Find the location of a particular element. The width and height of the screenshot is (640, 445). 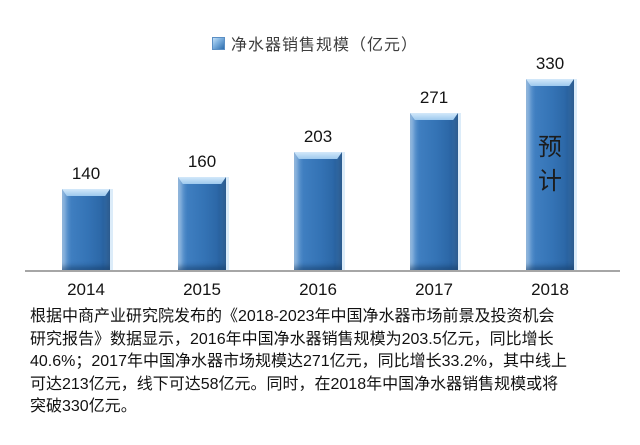

bar-column-2016: 203 is located at coordinates (318, 198).